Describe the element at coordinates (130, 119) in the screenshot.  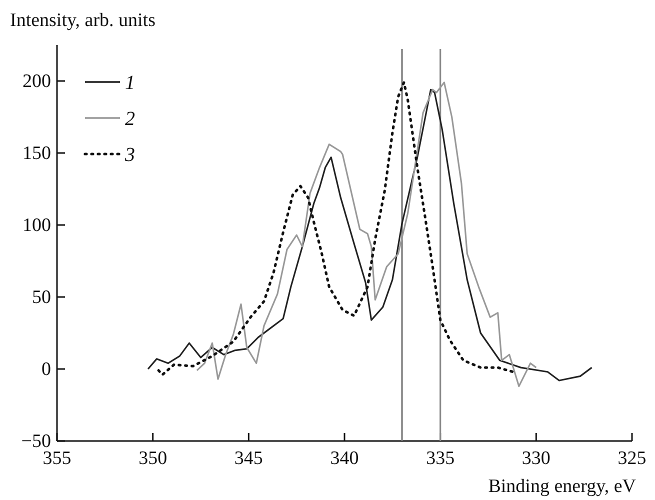
I see `legend-label: 2` at that location.